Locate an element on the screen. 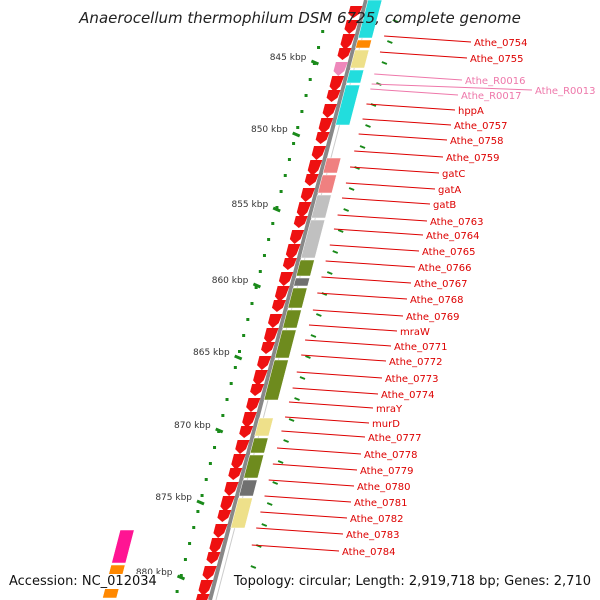 Image resolution: width=600 pixels, height=600 pixels. ruler-tick-label: 870 kbp is located at coordinates (192, 426).